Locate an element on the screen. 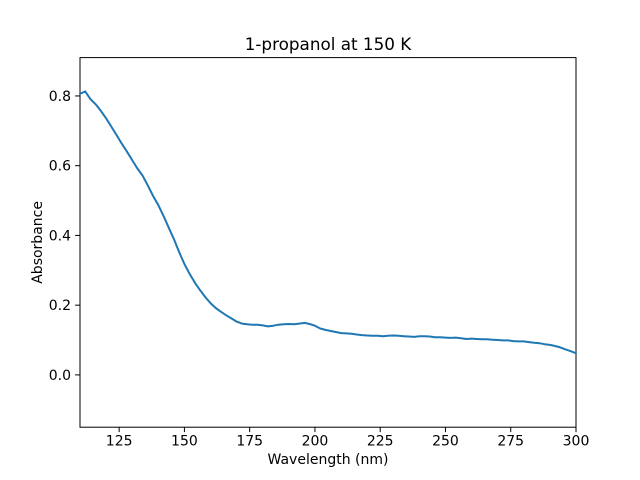 This screenshot has height=480, width=640. x-tick-label: 300 is located at coordinates (576, 442).